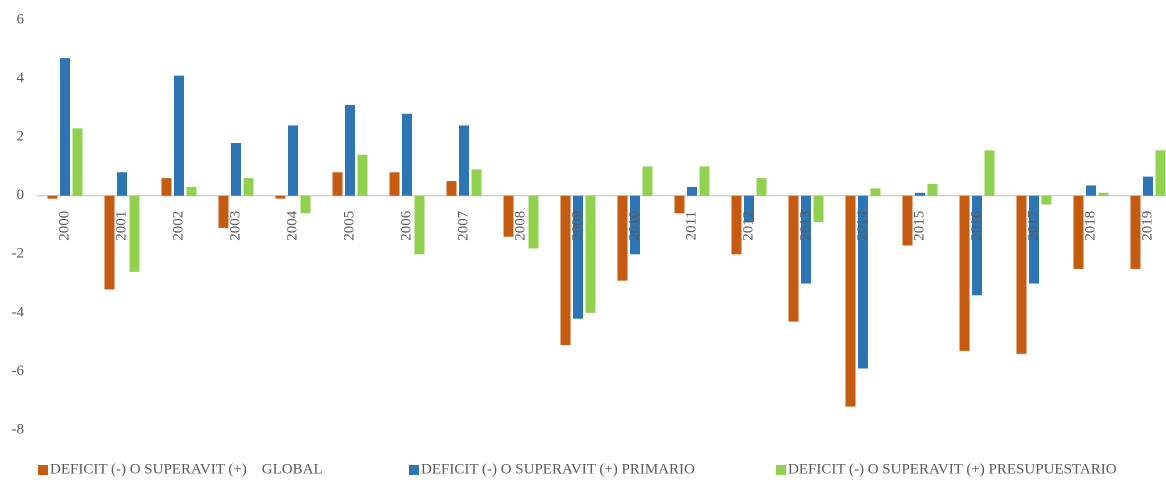  I want to click on x-tick-label: 2005, so click(349, 226).